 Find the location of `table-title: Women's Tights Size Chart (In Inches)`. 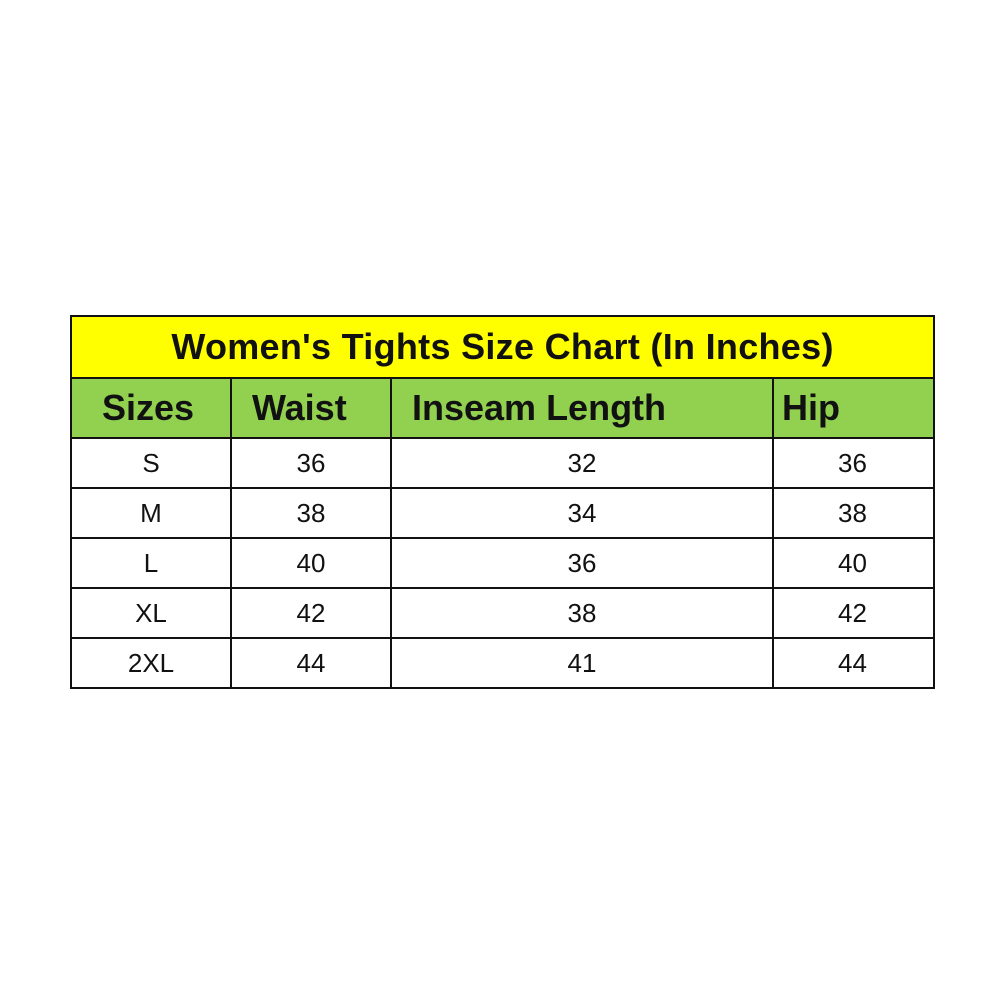

table-title: Women's Tights Size Chart (In Inches) is located at coordinates (502, 347).